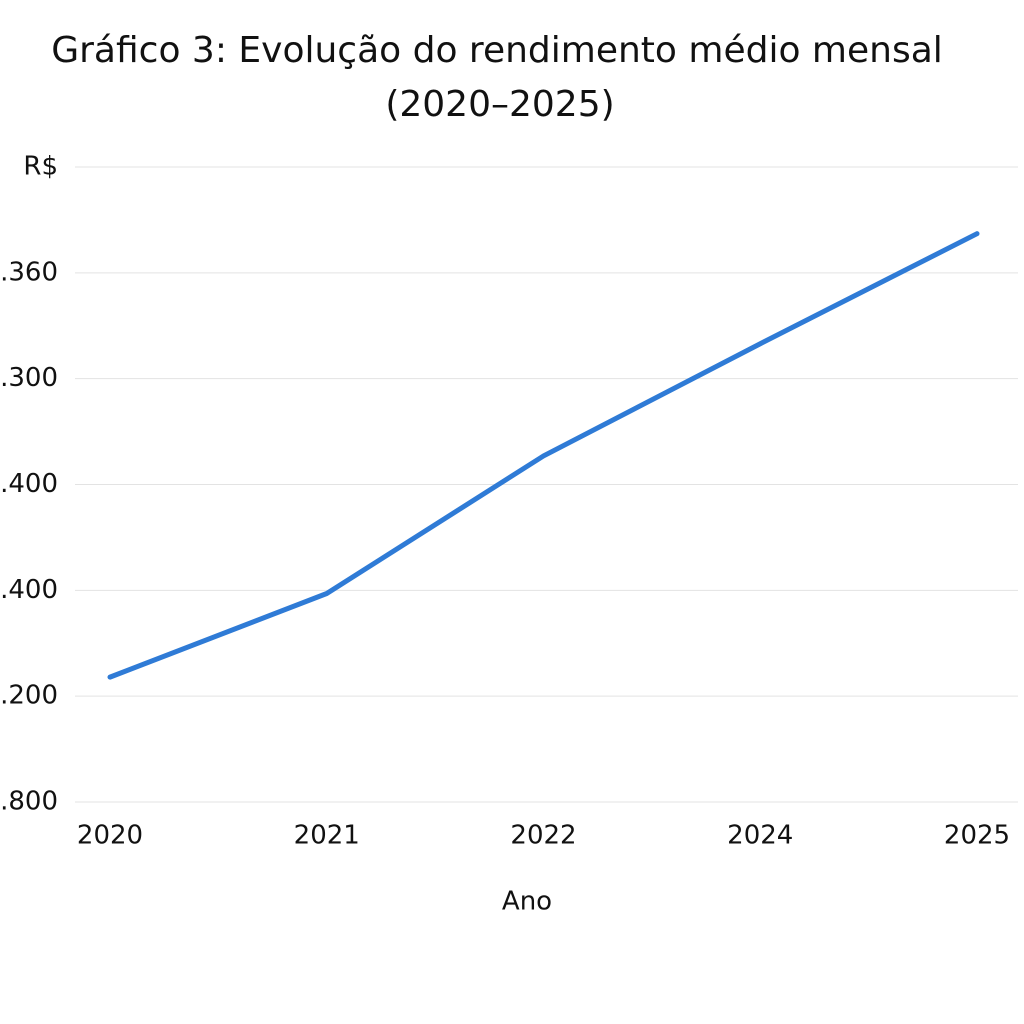  I want to click on y-tick-label: .300, so click(29, 378).